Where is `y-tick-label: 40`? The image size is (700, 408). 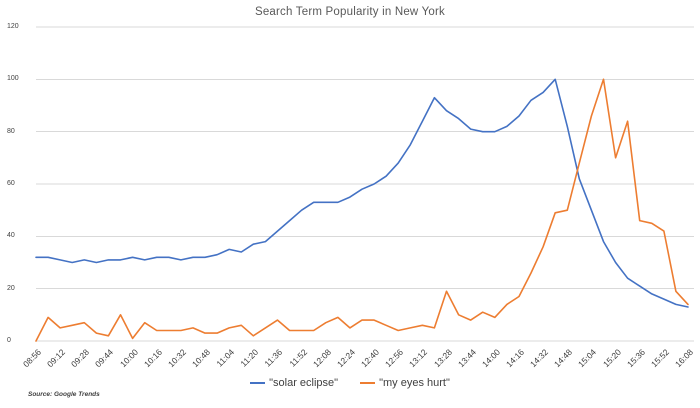
y-tick-label: 40 is located at coordinates (11, 236).